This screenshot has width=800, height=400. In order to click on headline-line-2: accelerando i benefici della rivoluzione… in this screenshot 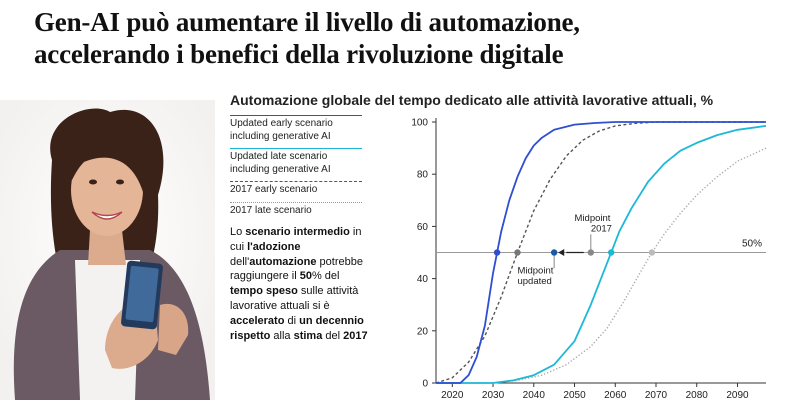, I will do `click(299, 54)`.